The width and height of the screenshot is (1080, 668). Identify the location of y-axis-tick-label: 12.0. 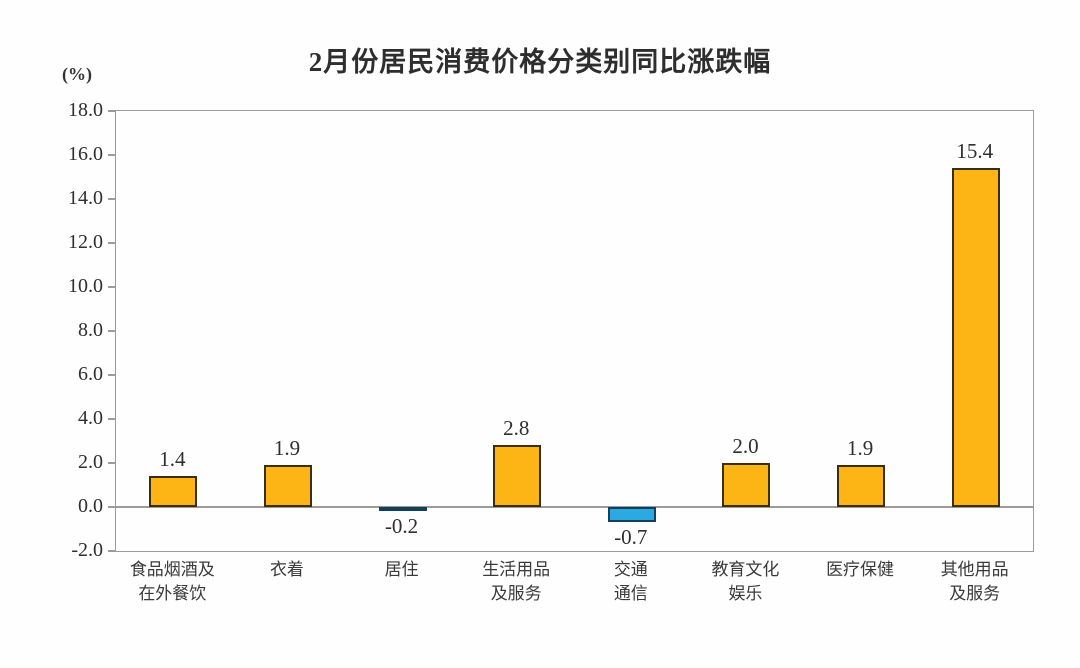
(85, 242).